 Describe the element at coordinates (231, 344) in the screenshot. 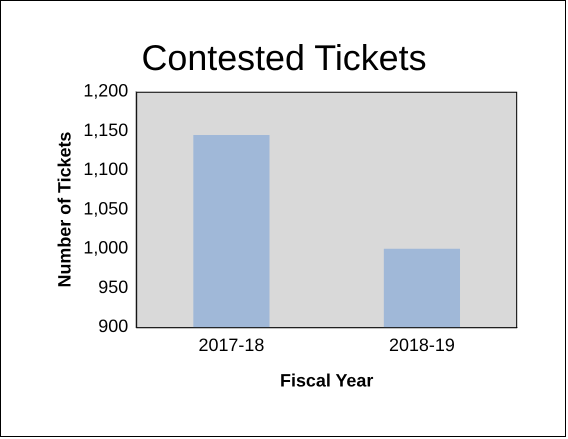

I see `x-tick-label: 2017-18` at that location.